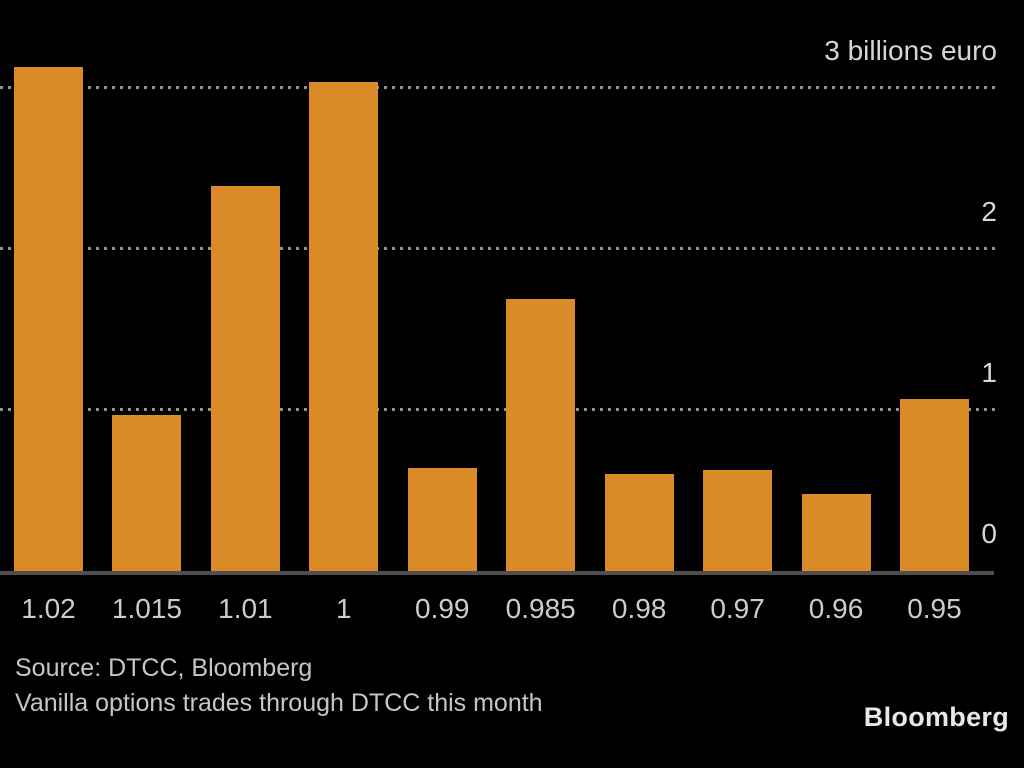 The image size is (1024, 768). Describe the element at coordinates (48, 608) in the screenshot. I see `x-axis-label-1.02: 1.02` at that location.